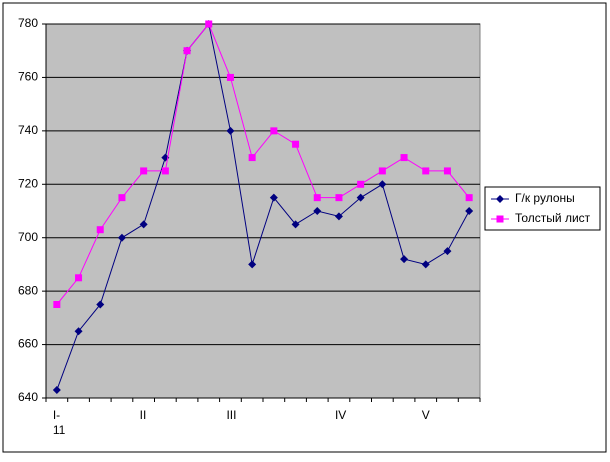 The image size is (610, 462). Describe the element at coordinates (28, 130) in the screenshot. I see `y-tick-label: 740` at that location.